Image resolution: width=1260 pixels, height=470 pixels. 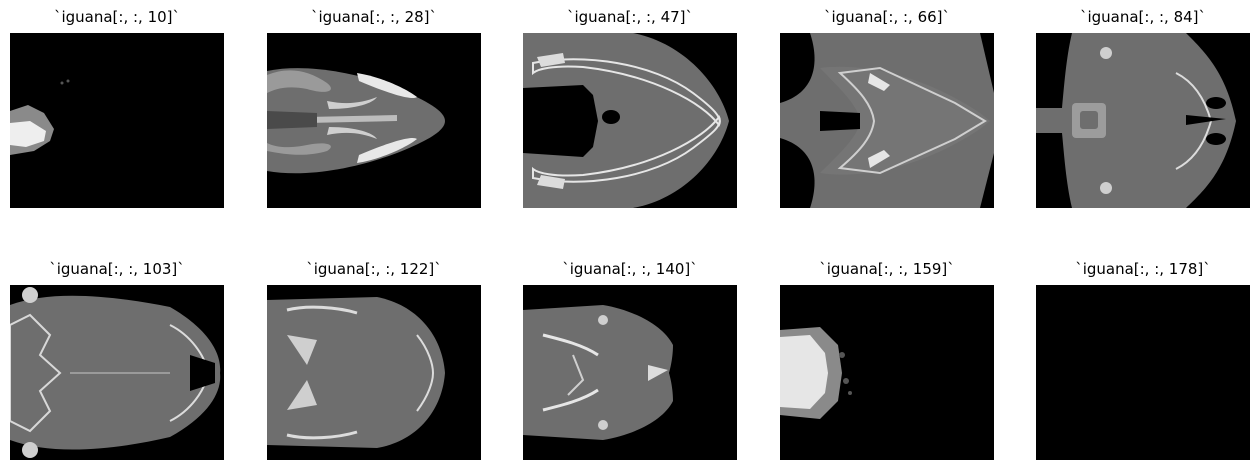 I want to click on panel-title: `iguana[:, :, 47]`, so click(x=630, y=17).